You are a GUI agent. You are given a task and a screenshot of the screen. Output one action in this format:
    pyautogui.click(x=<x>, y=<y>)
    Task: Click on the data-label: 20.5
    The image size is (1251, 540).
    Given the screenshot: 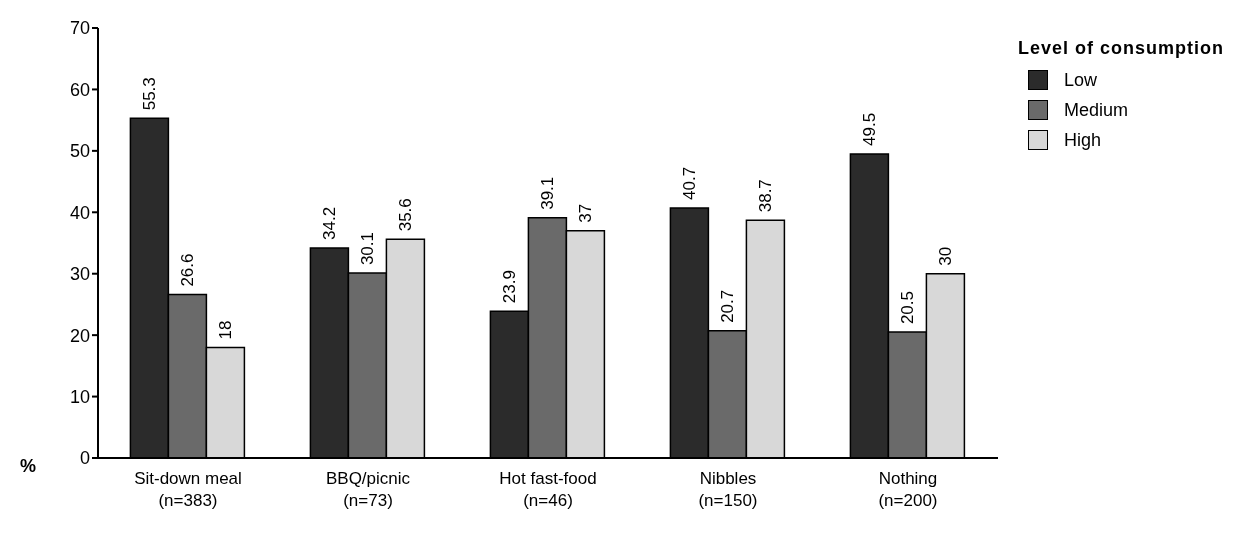 What is the action you would take?
    pyautogui.click(x=907, y=307)
    